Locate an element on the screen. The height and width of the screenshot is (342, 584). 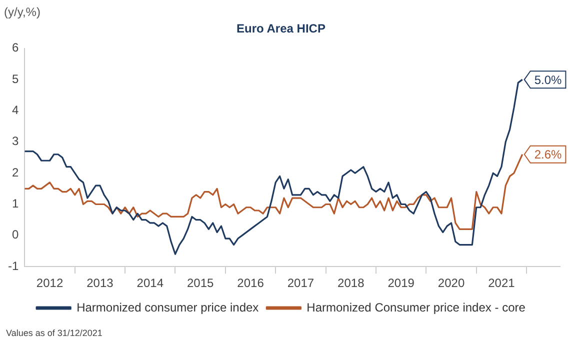
y-tick-label: 6 is located at coordinates (15, 47).